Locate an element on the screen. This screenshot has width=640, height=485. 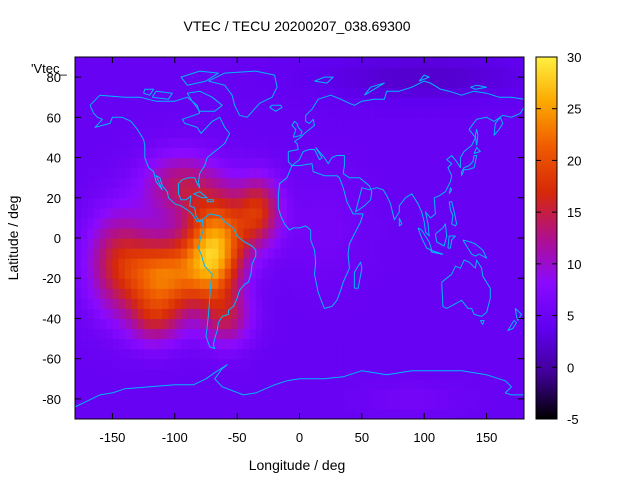
coastline-new-siberian-islands is located at coordinates (479, 87).